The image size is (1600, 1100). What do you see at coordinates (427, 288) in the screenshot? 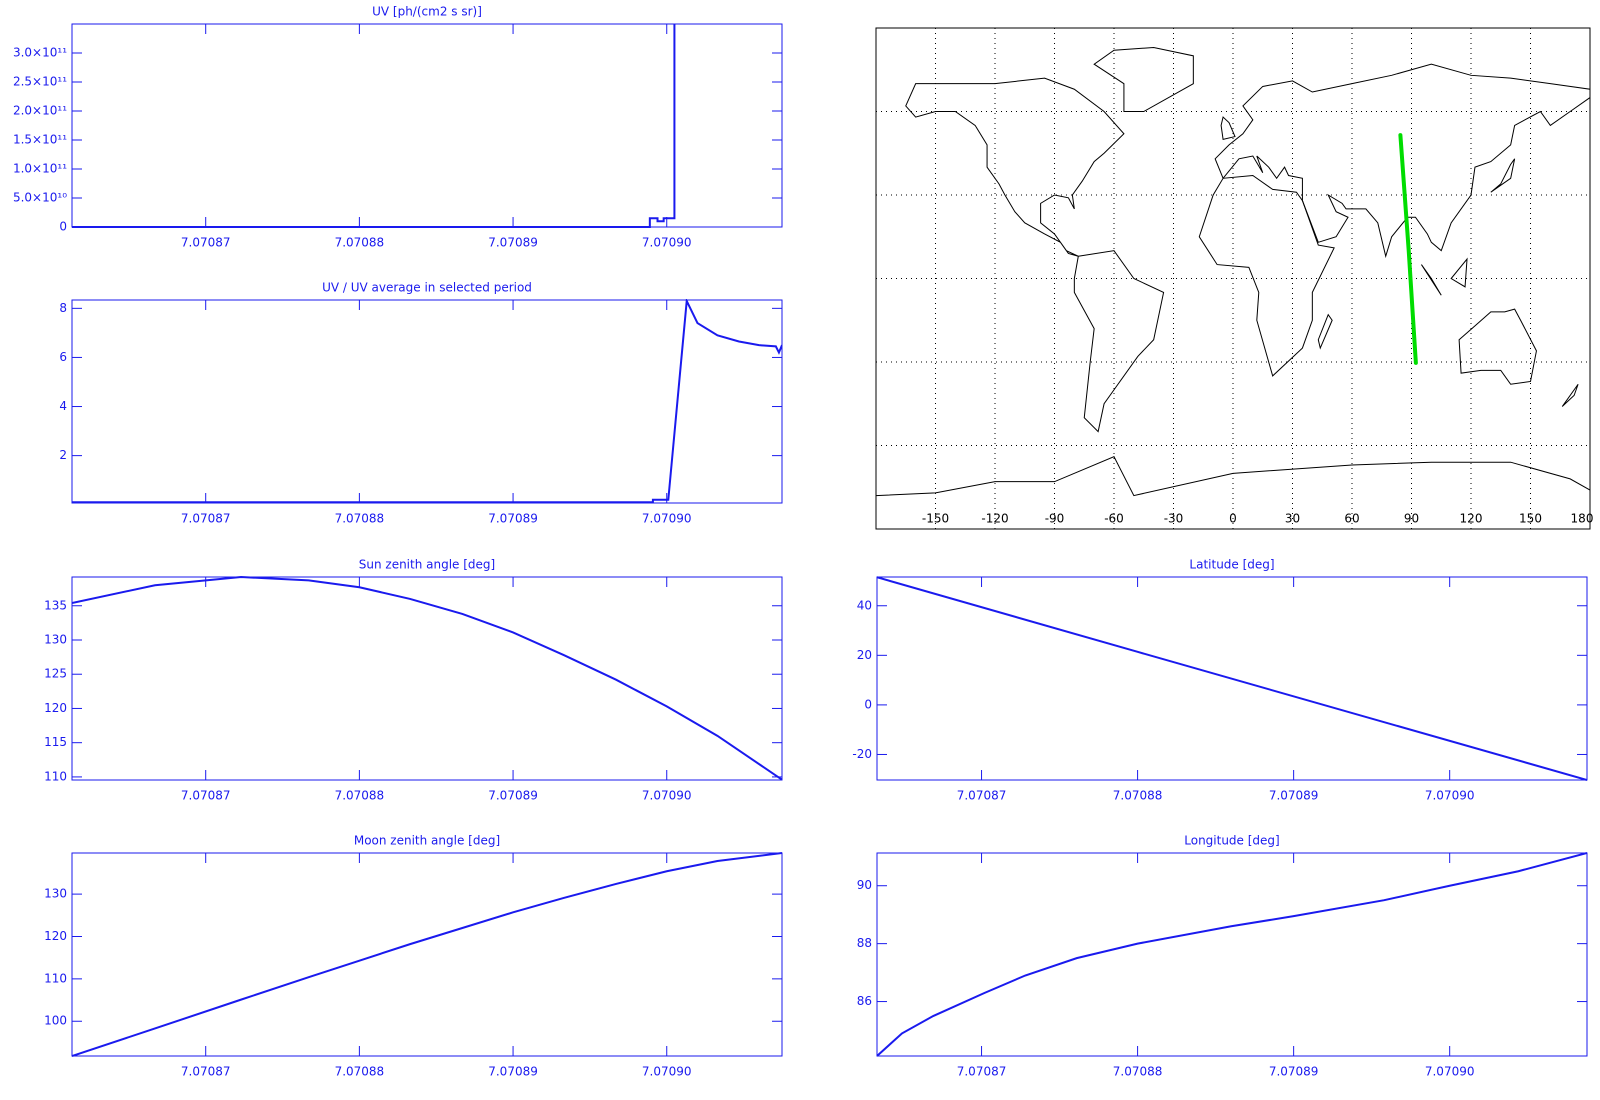
I see `chart-title: UV / UV average in selected period` at bounding box center [427, 288].